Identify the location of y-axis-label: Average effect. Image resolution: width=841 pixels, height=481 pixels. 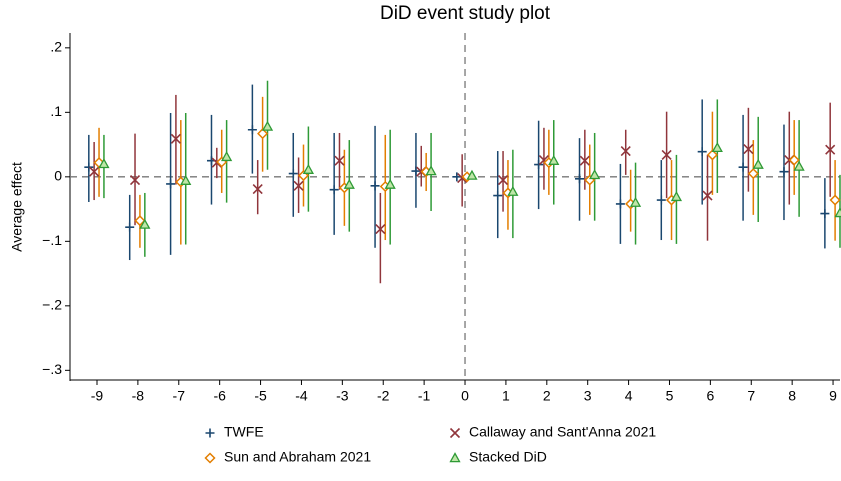
(17, 207).